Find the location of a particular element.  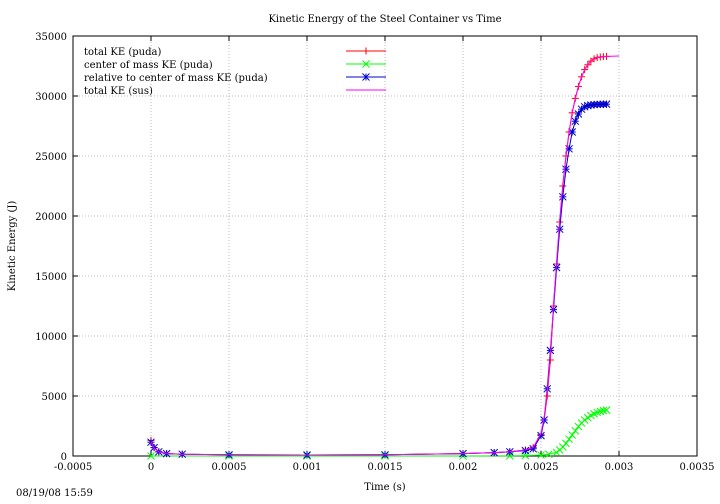

x-tick-label: -0.0005 is located at coordinates (73, 467).